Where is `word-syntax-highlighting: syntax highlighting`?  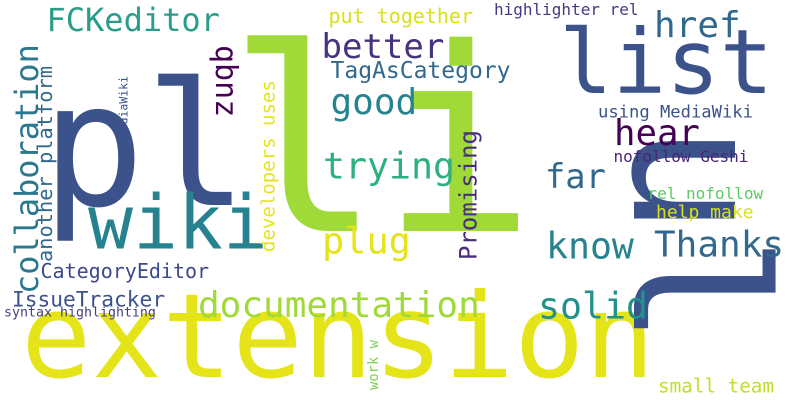
word-syntax-highlighting: syntax highlighting is located at coordinates (80, 313).